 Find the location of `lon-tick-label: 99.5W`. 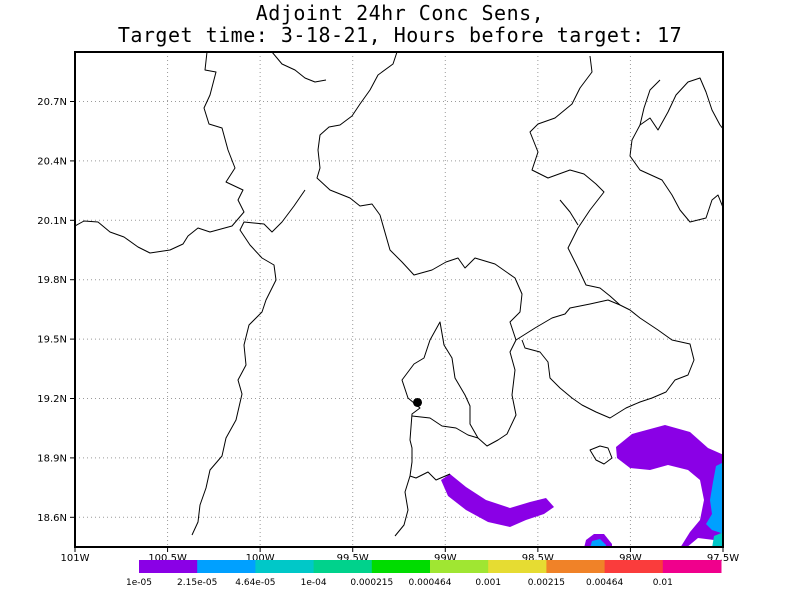

lon-tick-label: 99.5W is located at coordinates (353, 558).